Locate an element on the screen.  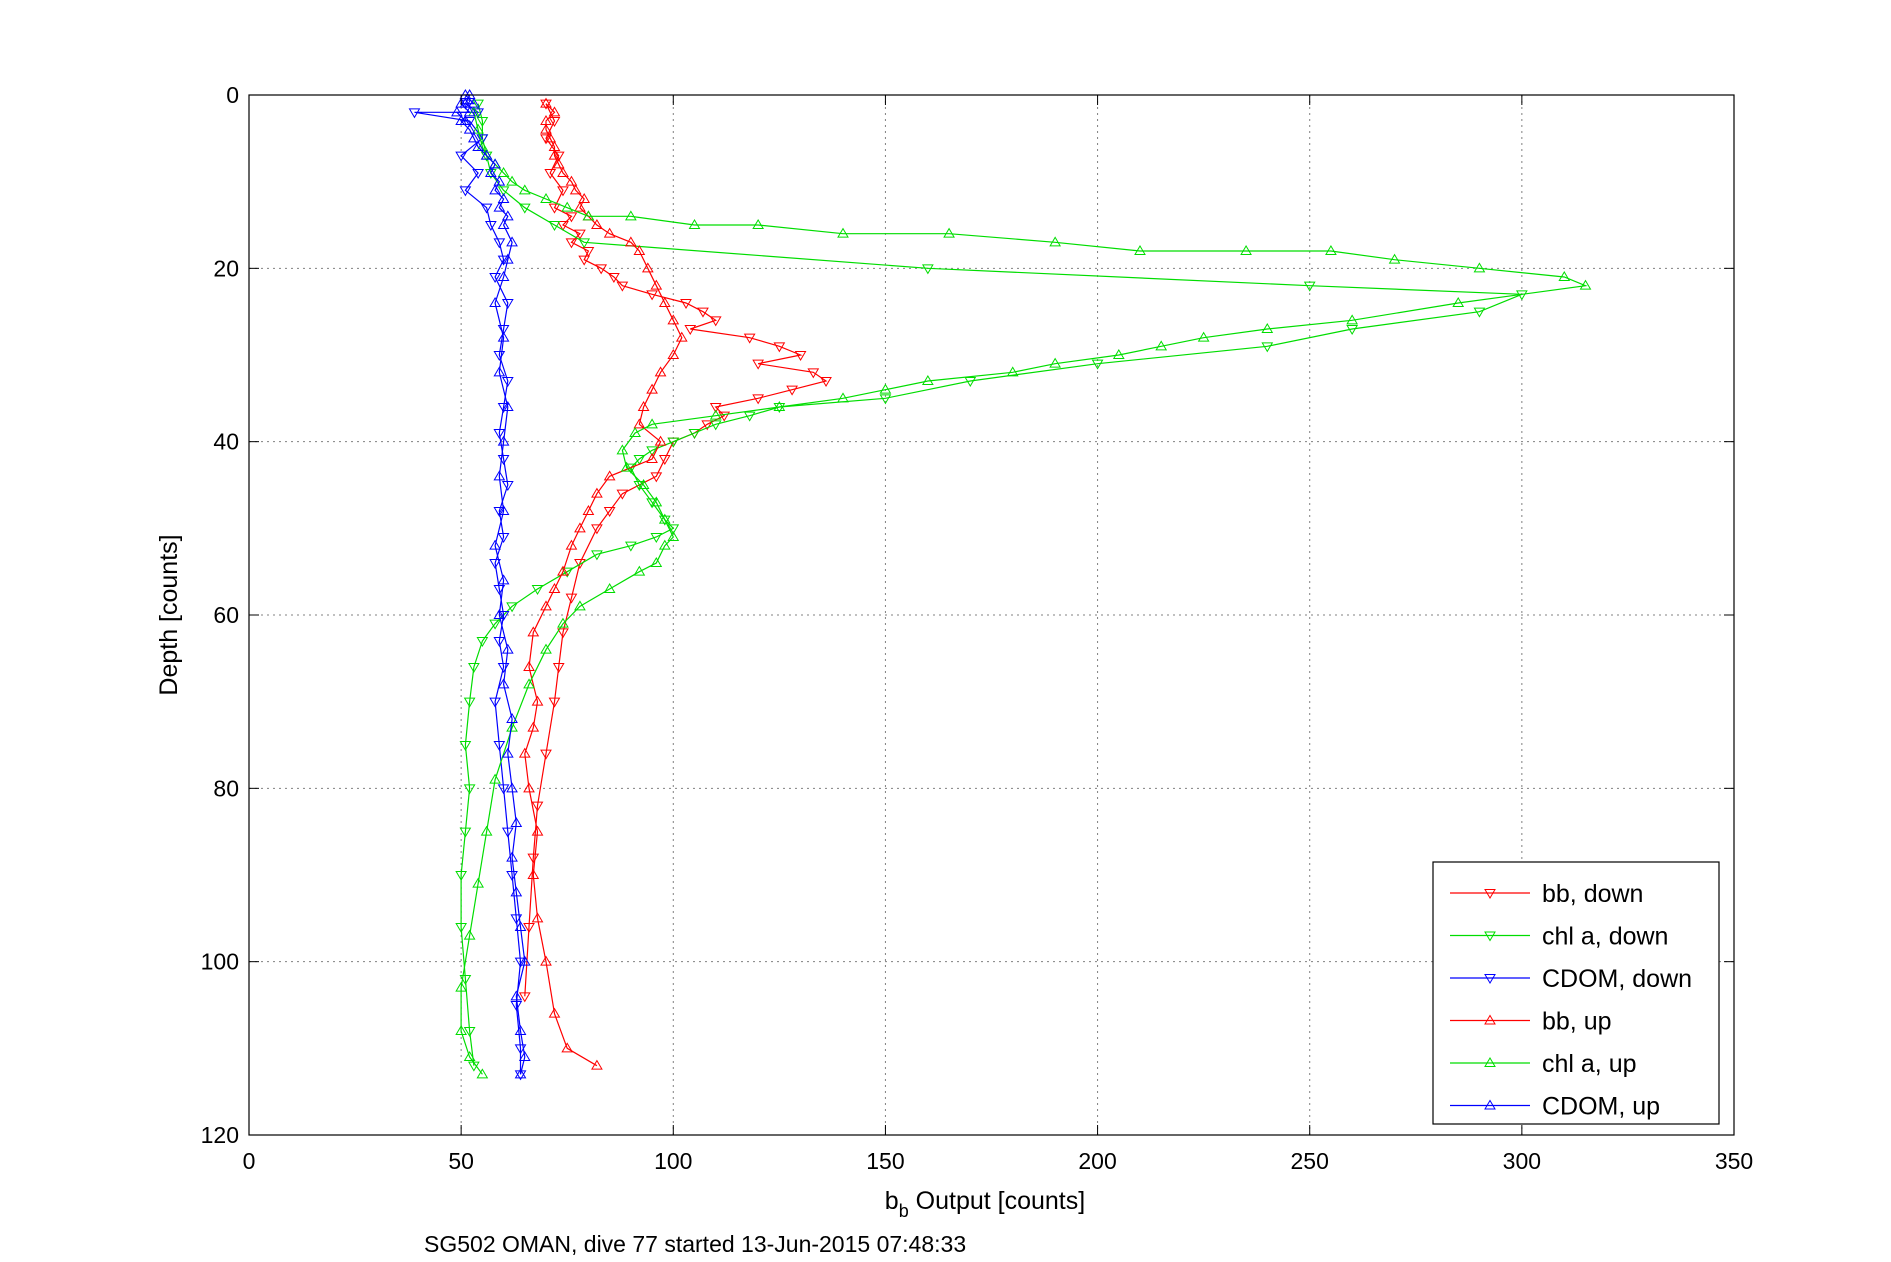
series-bb-up is located at coordinates (603, 583).